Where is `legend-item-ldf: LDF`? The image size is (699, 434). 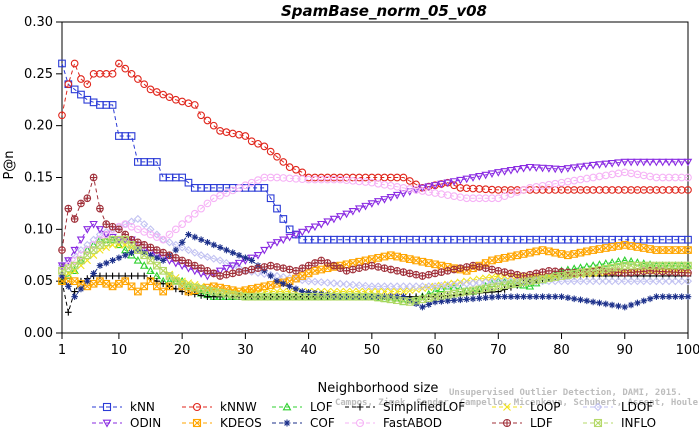
legend-item-ldf: LDF is located at coordinates (522, 423).